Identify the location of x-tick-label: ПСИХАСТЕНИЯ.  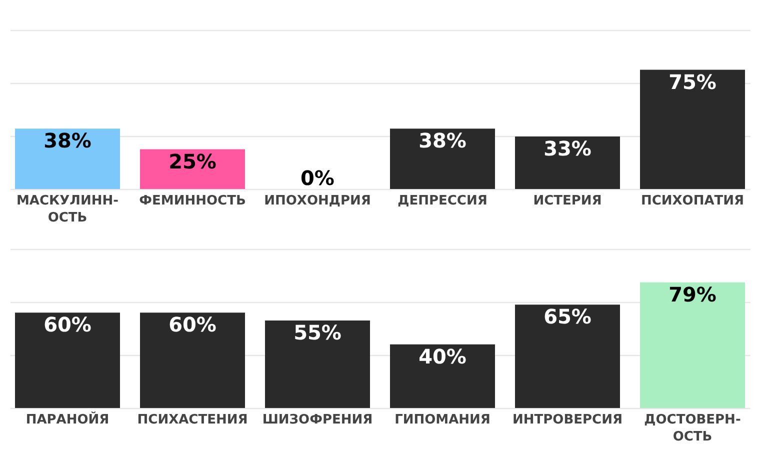
(192, 420).